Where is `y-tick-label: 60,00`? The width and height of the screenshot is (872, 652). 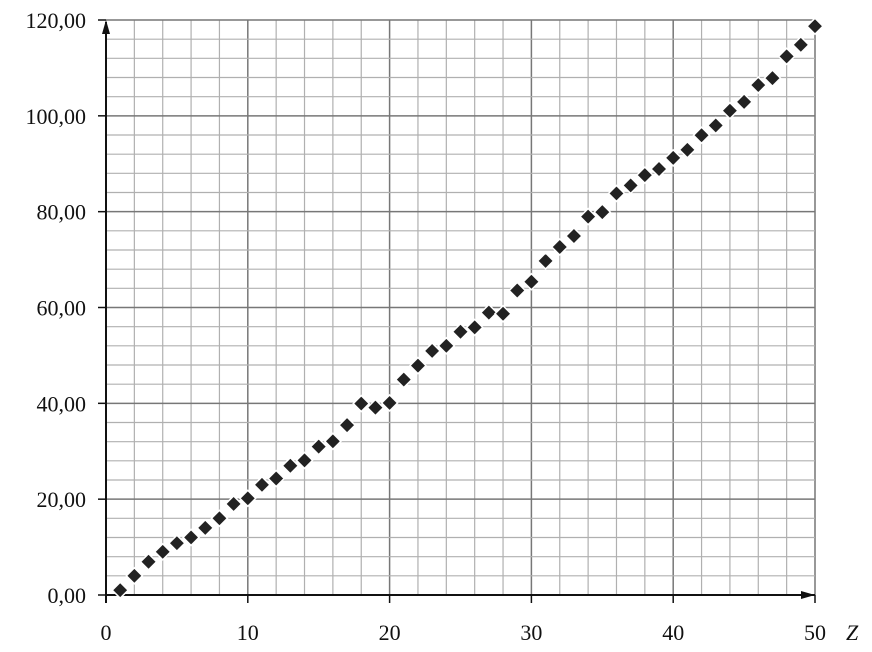
y-tick-label: 60,00 is located at coordinates (62, 308).